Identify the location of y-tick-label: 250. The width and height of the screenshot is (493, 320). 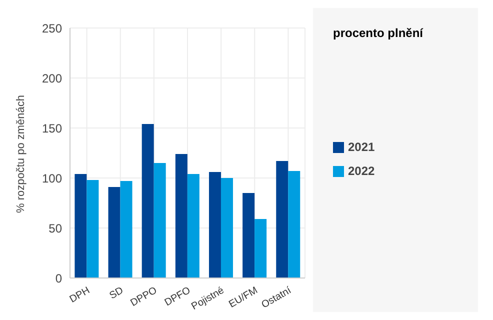
(52, 28).